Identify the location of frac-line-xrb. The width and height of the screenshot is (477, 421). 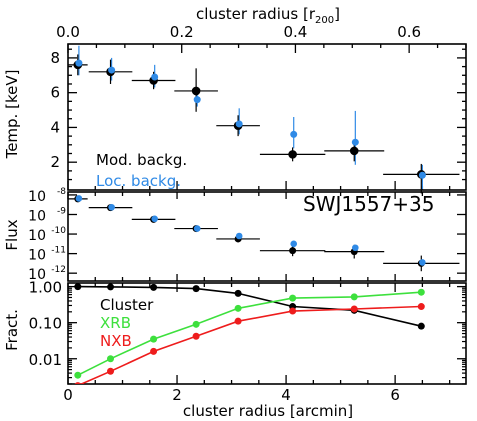
(249, 333).